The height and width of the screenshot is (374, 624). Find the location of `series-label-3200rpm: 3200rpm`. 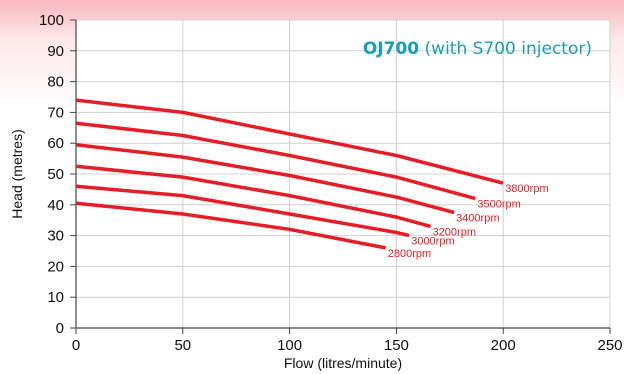

series-label-3200rpm: 3200rpm is located at coordinates (454, 232).